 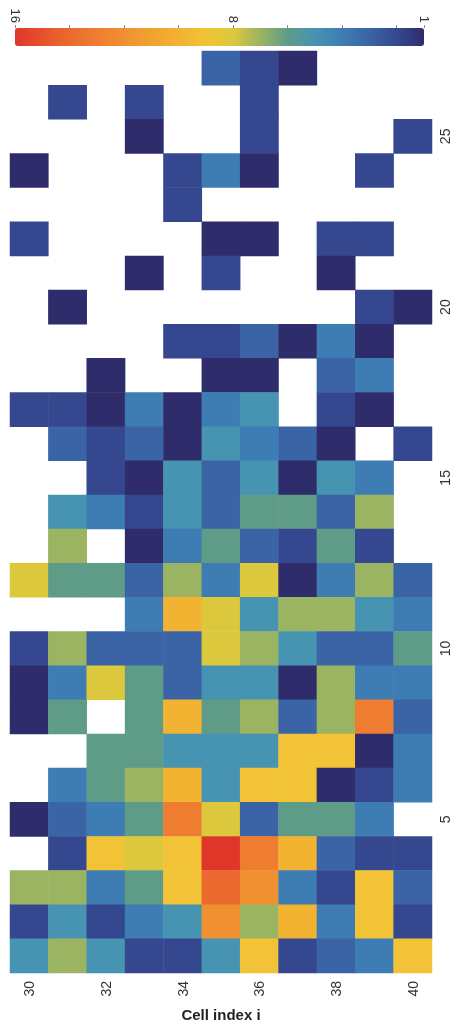 I want to click on x-tick-label: 38, so click(x=336, y=988).